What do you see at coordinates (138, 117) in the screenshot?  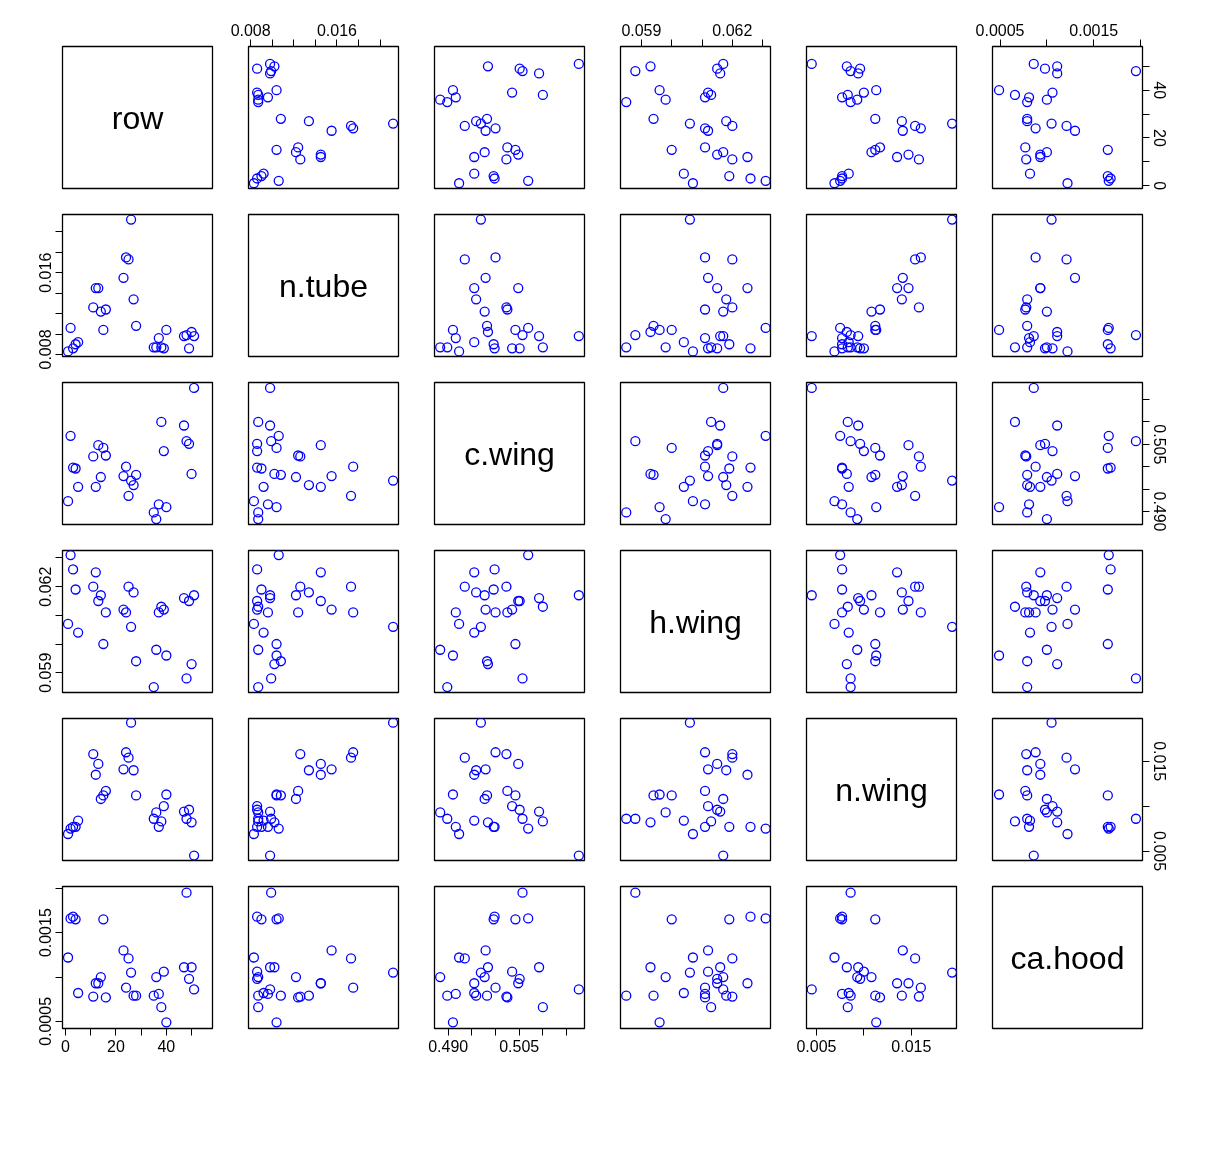 I see `text: row` at bounding box center [138, 117].